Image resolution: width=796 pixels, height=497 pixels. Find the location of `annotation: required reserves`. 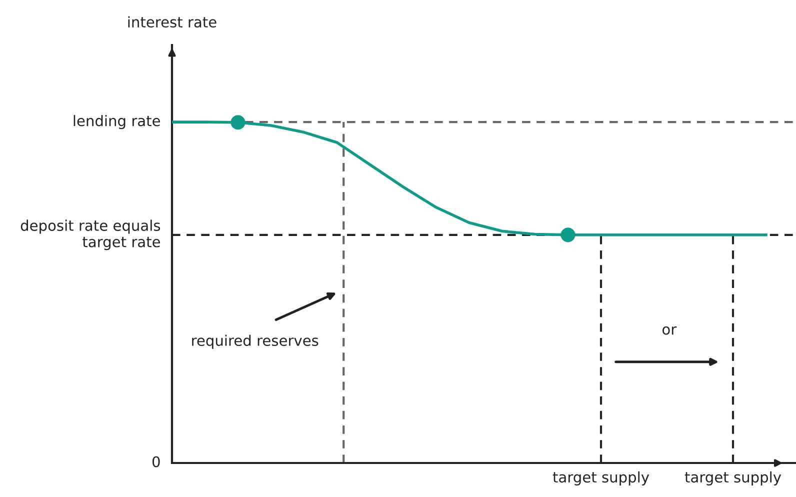

annotation: required reserves is located at coordinates (255, 341).